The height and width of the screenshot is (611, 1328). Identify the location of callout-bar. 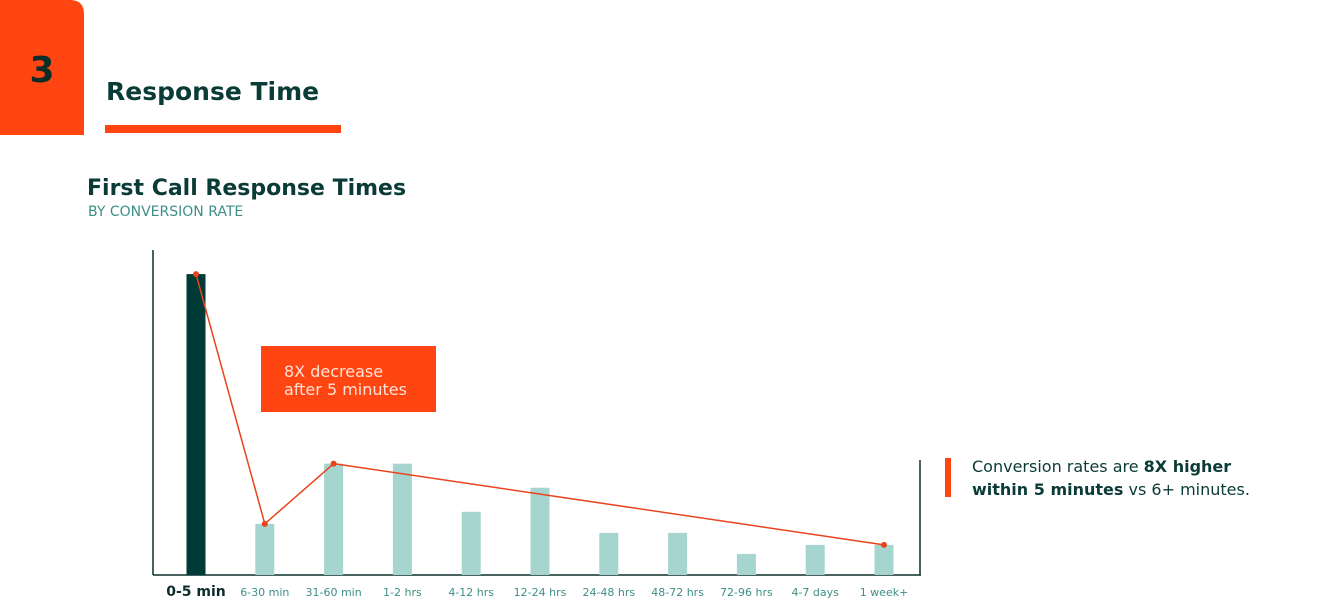
(948, 477).